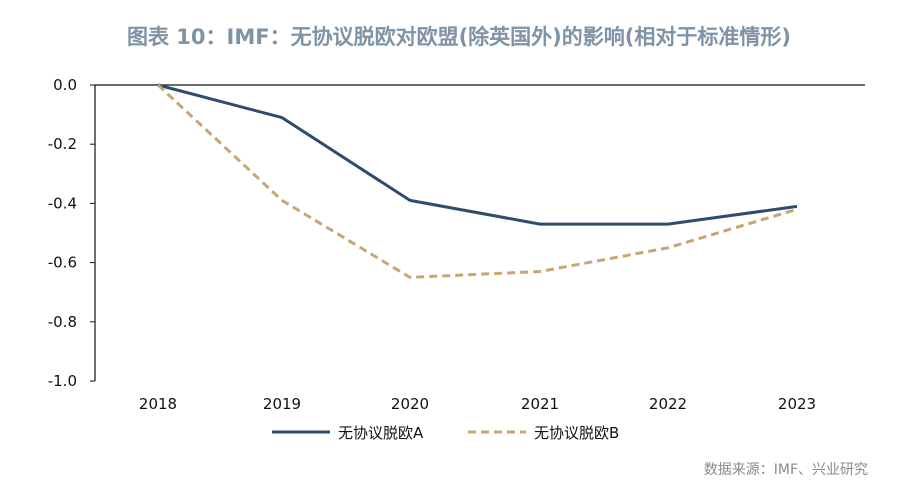 The height and width of the screenshot is (489, 900). Describe the element at coordinates (158, 404) in the screenshot. I see `x-tick-label: 2018` at that location.